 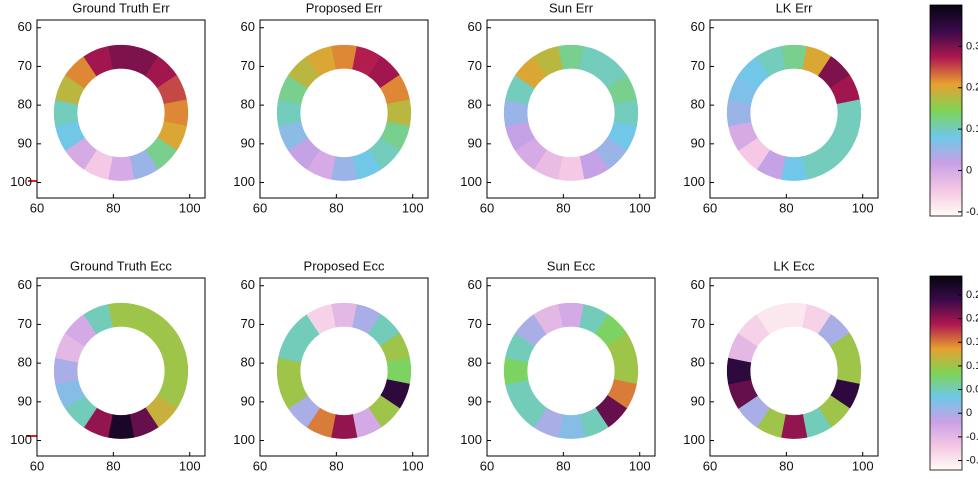 I want to click on panel-title: Proposed Ecc, so click(x=344, y=265).